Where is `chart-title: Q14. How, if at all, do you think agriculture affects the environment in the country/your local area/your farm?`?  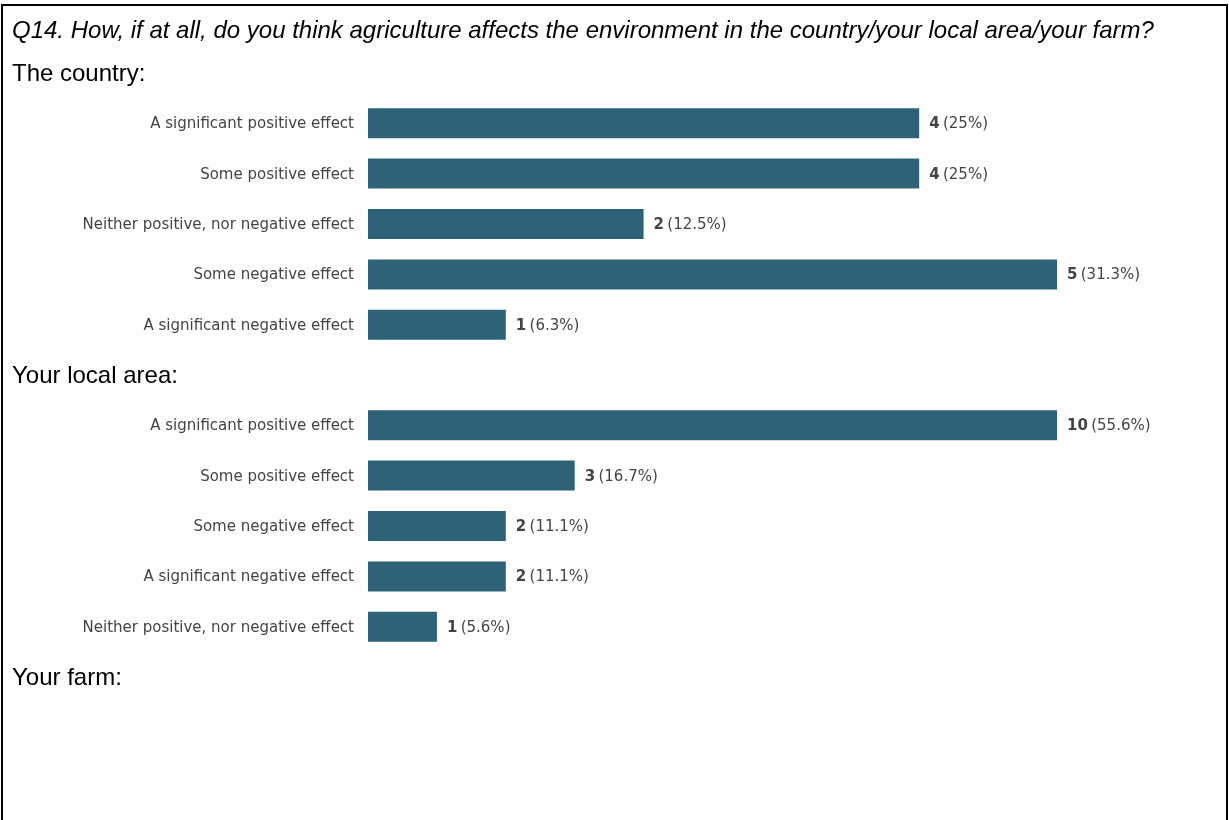 chart-title: Q14. How, if at all, do you think agriculture affects the environment in the country/your local area/your farm? is located at coordinates (583, 30).